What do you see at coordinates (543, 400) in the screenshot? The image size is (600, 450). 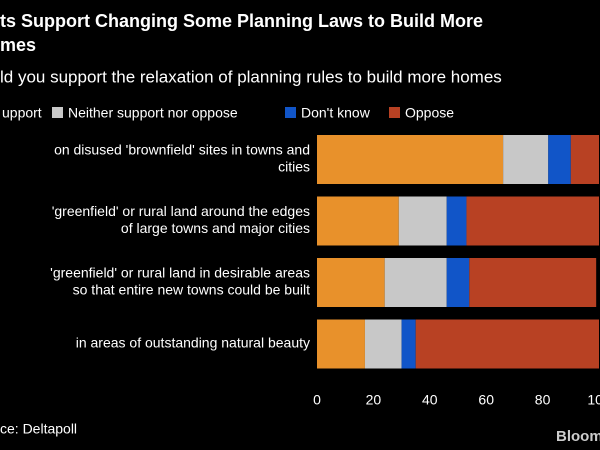 I see `x-tick-label: 80` at bounding box center [543, 400].